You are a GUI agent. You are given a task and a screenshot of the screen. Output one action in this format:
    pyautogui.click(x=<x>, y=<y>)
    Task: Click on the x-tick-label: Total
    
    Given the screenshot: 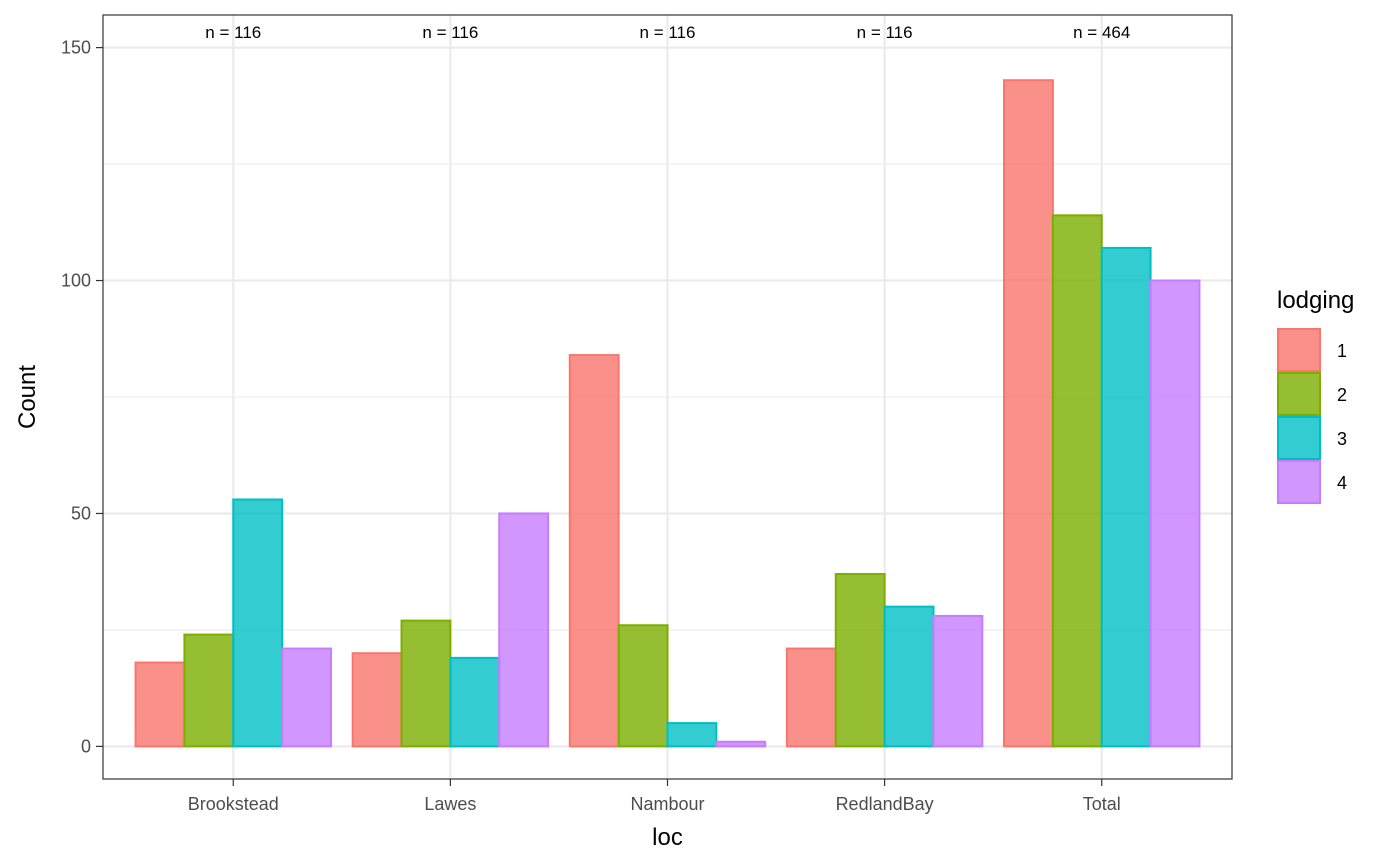 What is the action you would take?
    pyautogui.click(x=1102, y=804)
    